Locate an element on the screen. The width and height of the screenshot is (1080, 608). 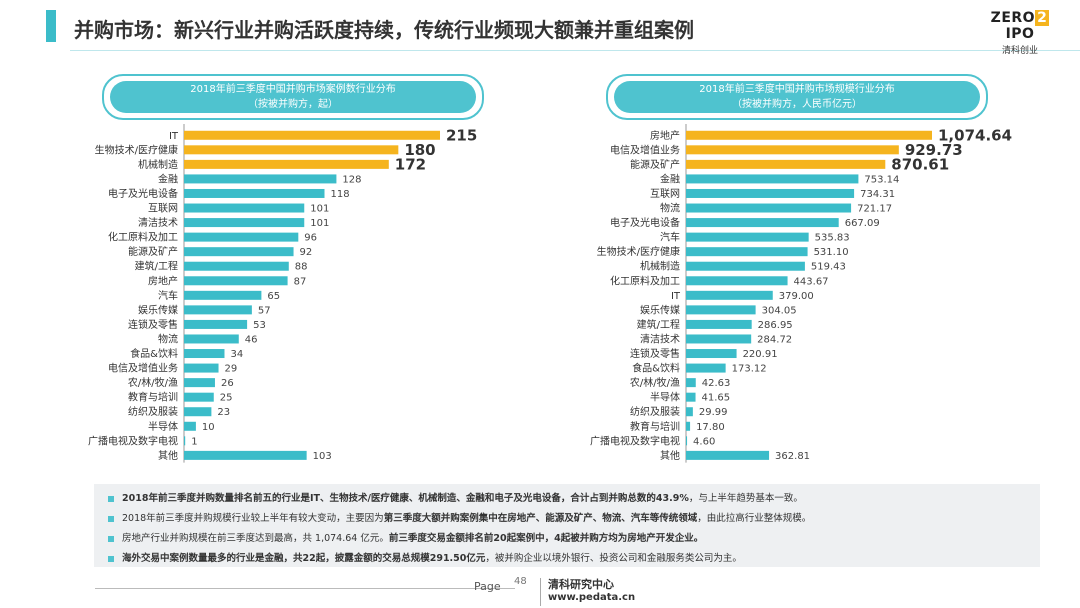
value-label-2: 929.73 is located at coordinates (934, 150).